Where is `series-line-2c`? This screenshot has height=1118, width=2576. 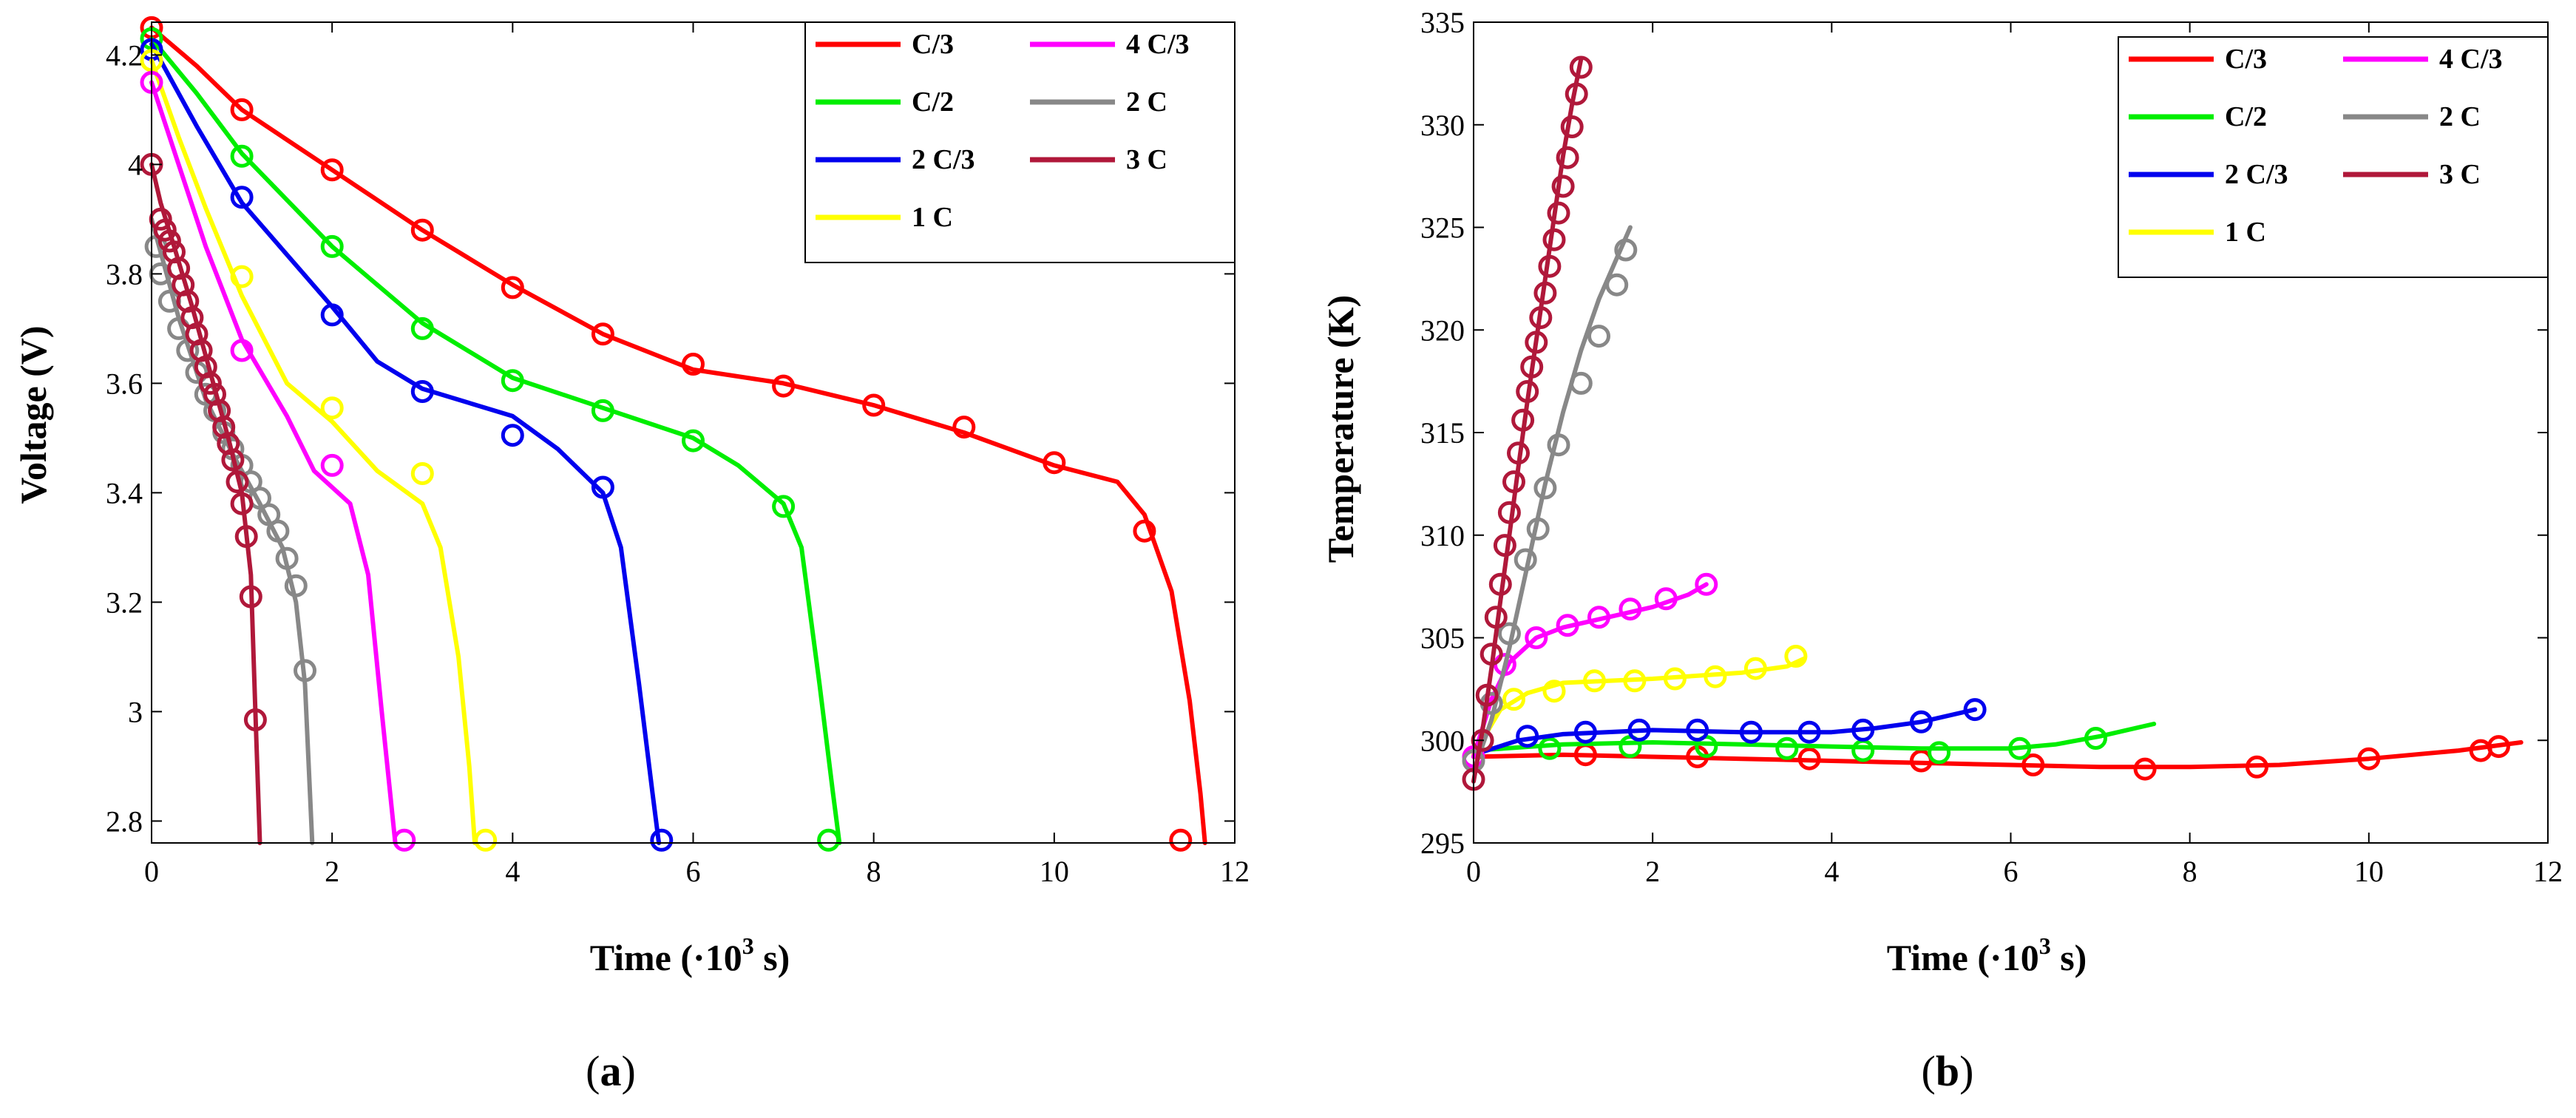
series-line-2c is located at coordinates (1552, 499).